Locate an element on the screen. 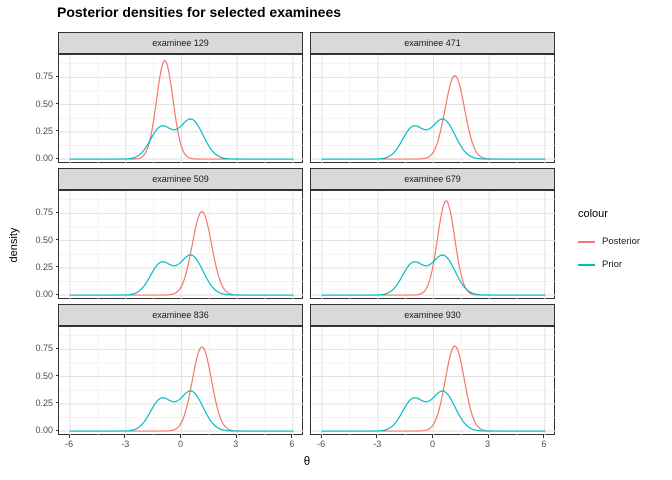 The image size is (672, 480). facet-strip: examinee 836 is located at coordinates (180, 315).